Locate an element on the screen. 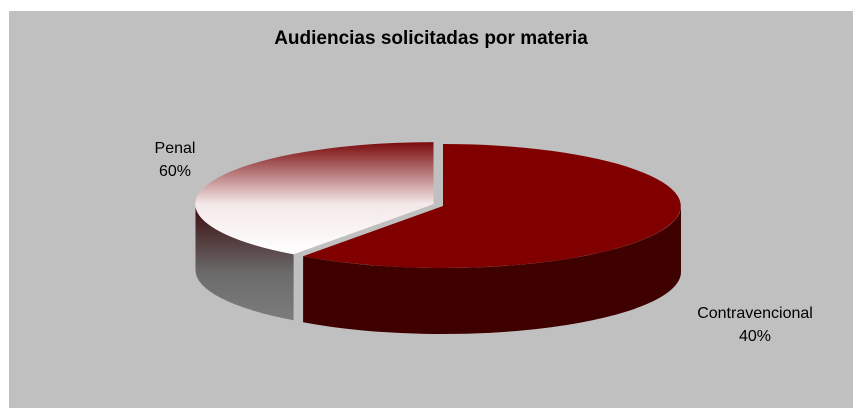 Image resolution: width=862 pixels, height=414 pixels. slice-value-penal: 60% is located at coordinates (175, 171).